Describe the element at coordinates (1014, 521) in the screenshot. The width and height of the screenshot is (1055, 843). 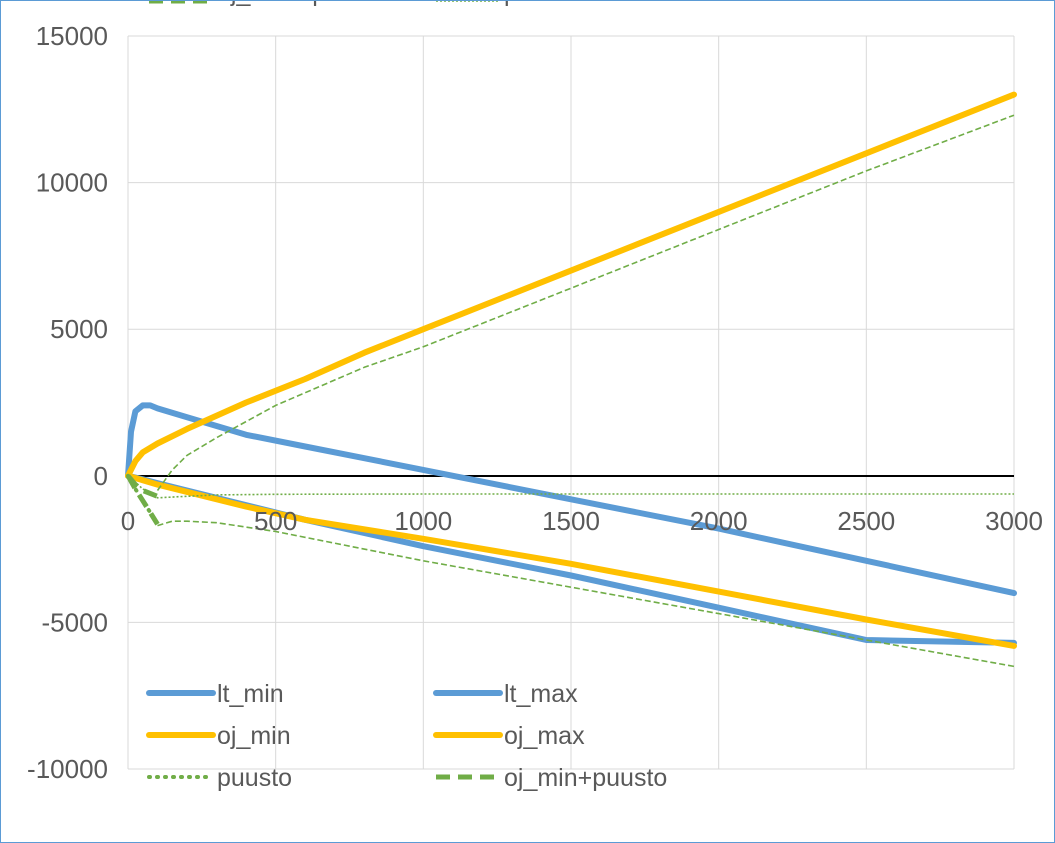
I see `x-tick-label-6: 3000` at that location.